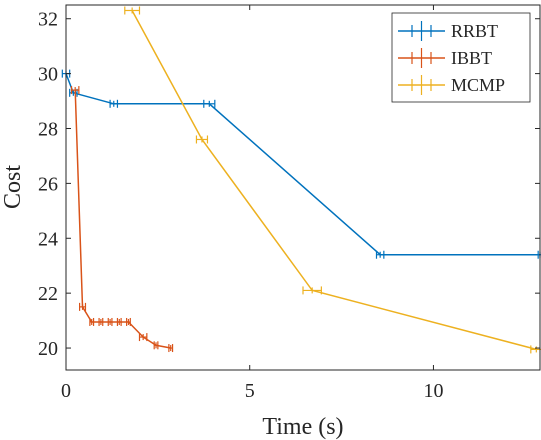 This screenshot has width=541, height=440. What do you see at coordinates (48, 239) in the screenshot?
I see `y-tick-label: 24` at bounding box center [48, 239].